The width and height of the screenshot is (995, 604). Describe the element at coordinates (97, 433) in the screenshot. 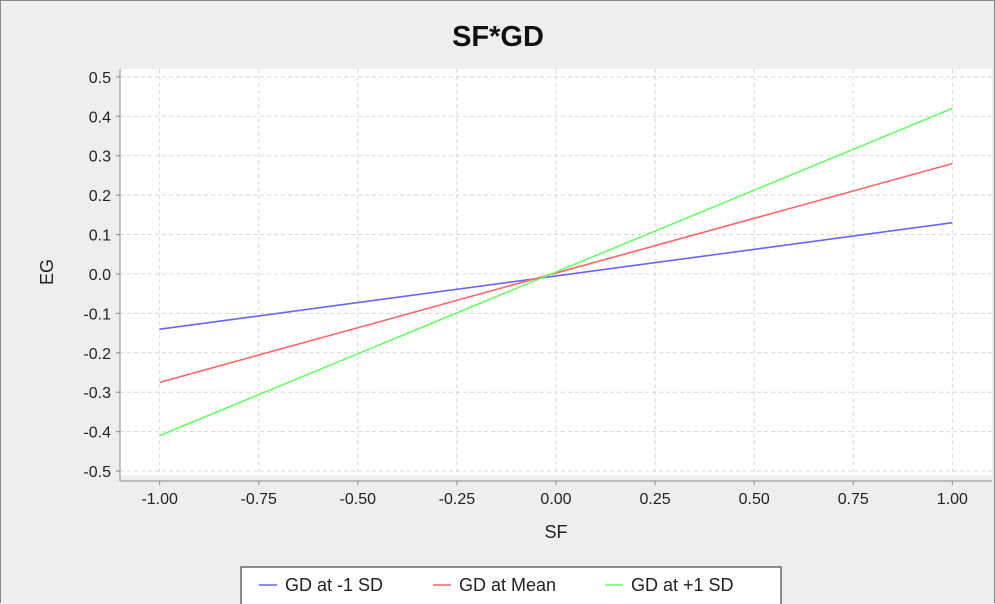

I see `y-tick-label-9: -0.4` at that location.